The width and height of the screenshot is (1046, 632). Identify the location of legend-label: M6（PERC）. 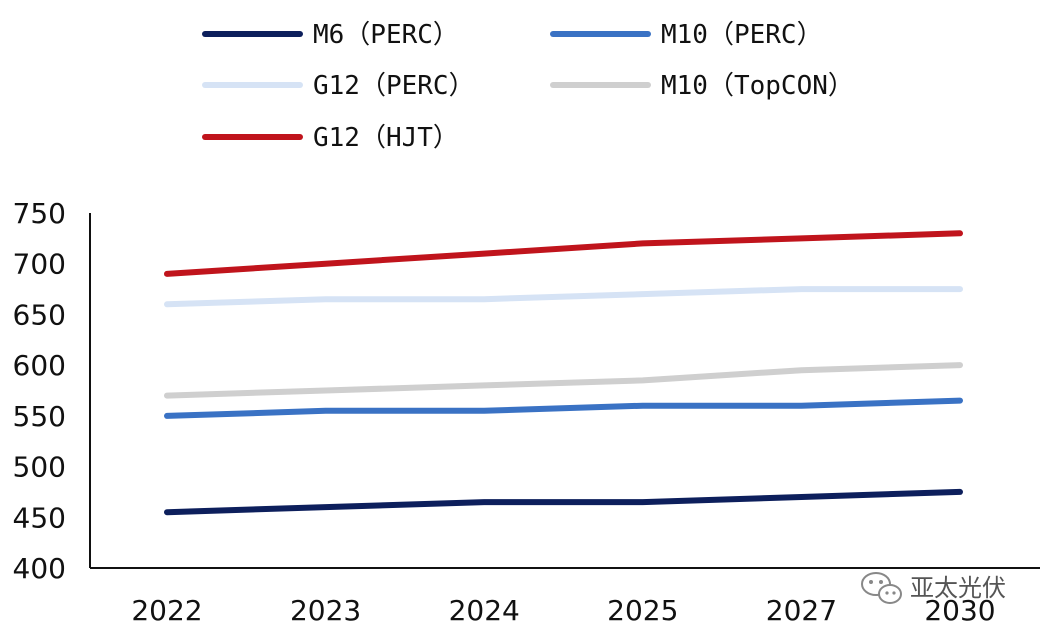
(386, 35).